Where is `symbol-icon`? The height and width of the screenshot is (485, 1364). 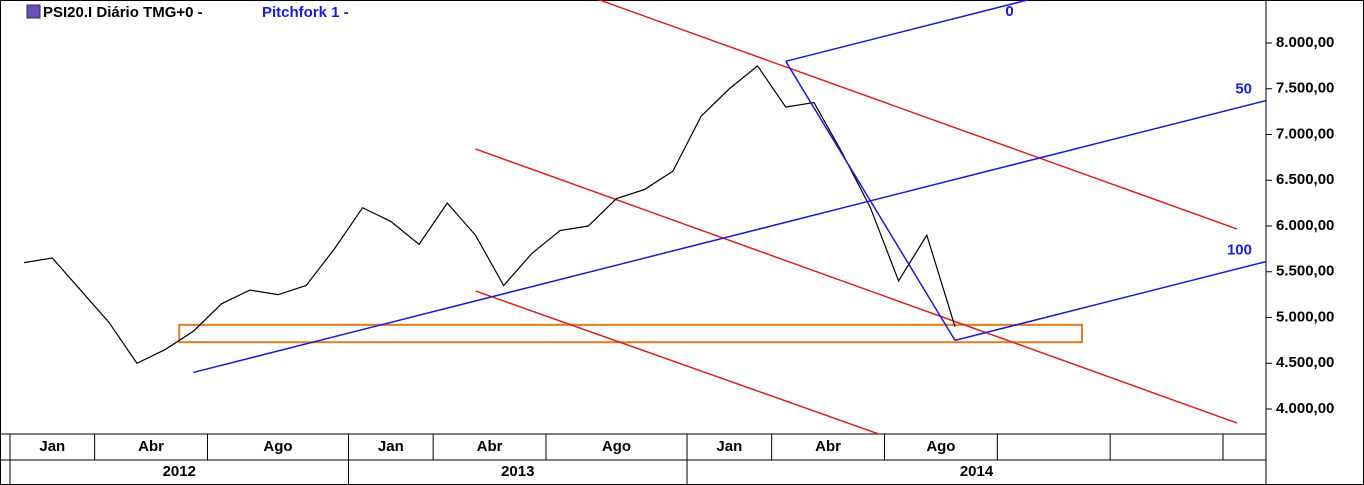
symbol-icon is located at coordinates (33, 11).